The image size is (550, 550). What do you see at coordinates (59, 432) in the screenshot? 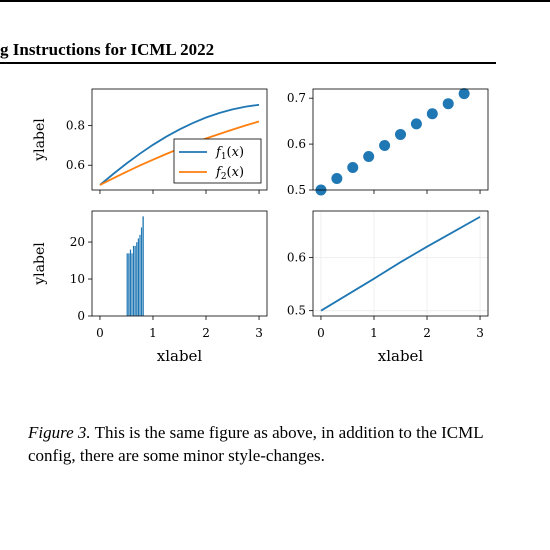
I see `caption-label: Figure 3.` at bounding box center [59, 432].